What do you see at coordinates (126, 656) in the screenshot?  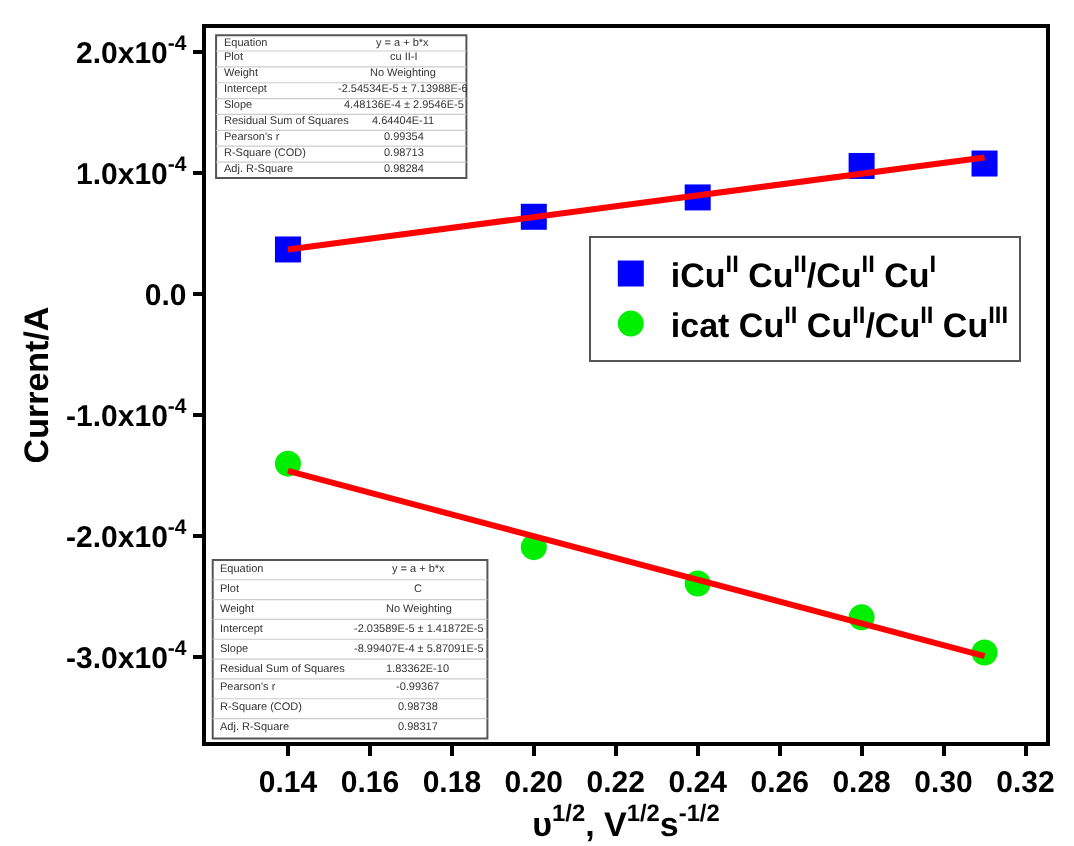 I see `y-tick-label: -3.0x10$^{-4}$` at bounding box center [126, 656].